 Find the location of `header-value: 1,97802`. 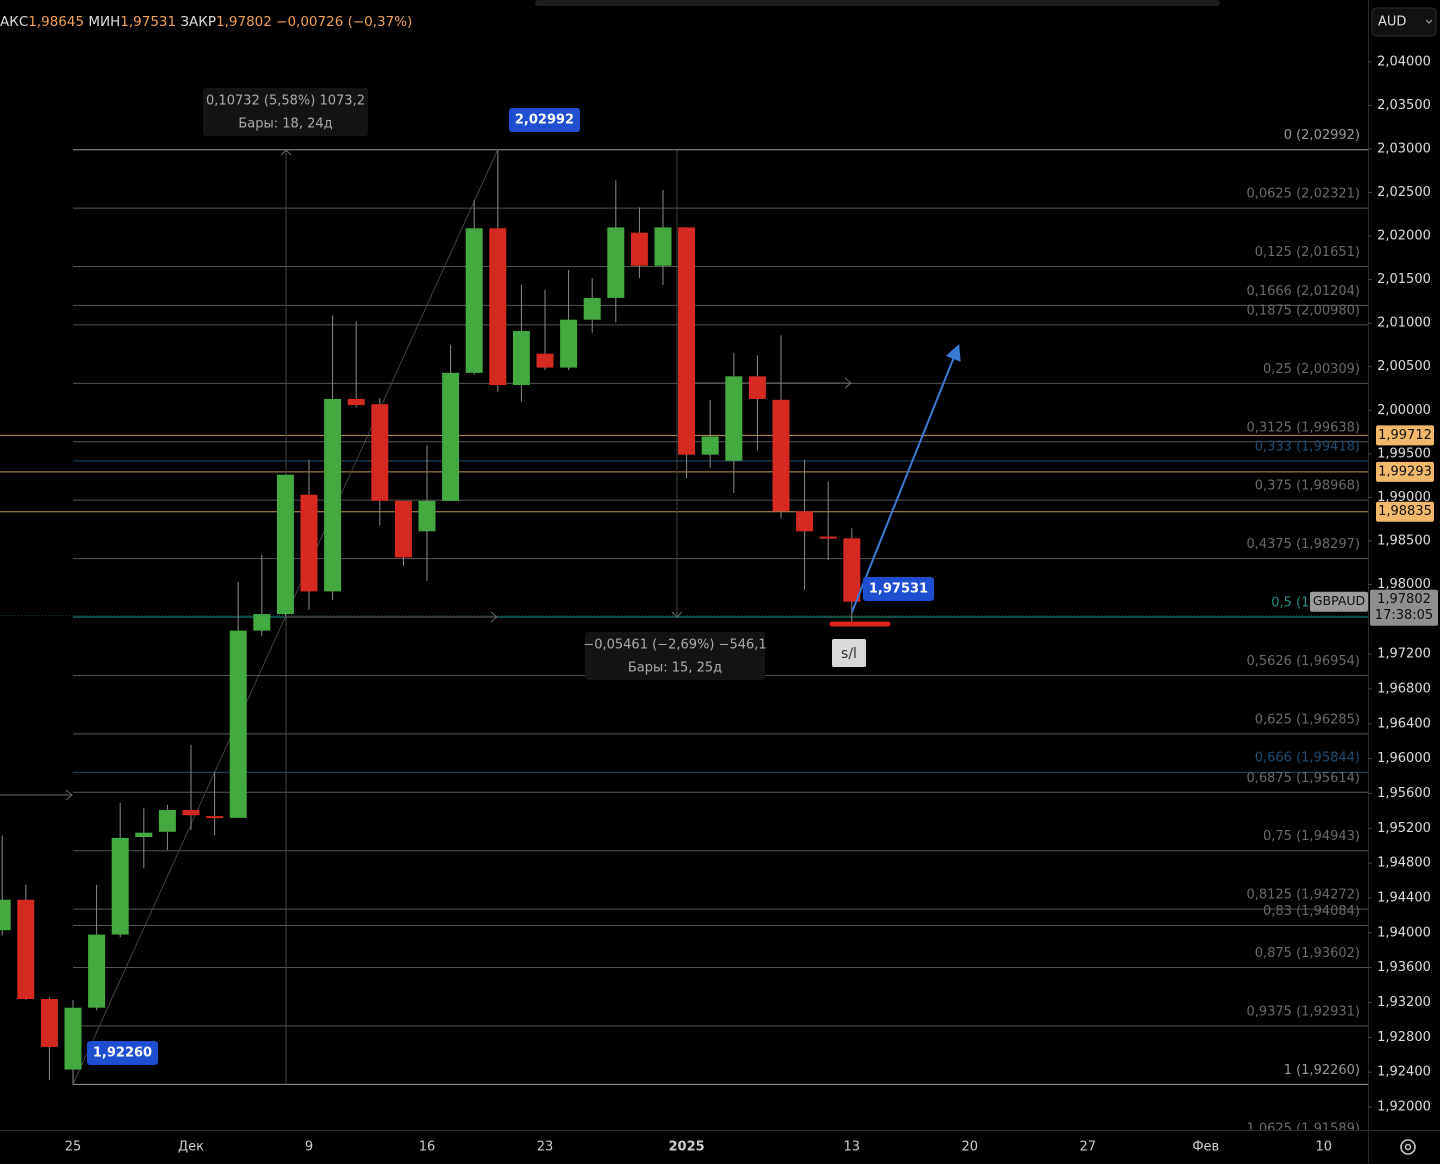

header-value: 1,97802 is located at coordinates (244, 22).